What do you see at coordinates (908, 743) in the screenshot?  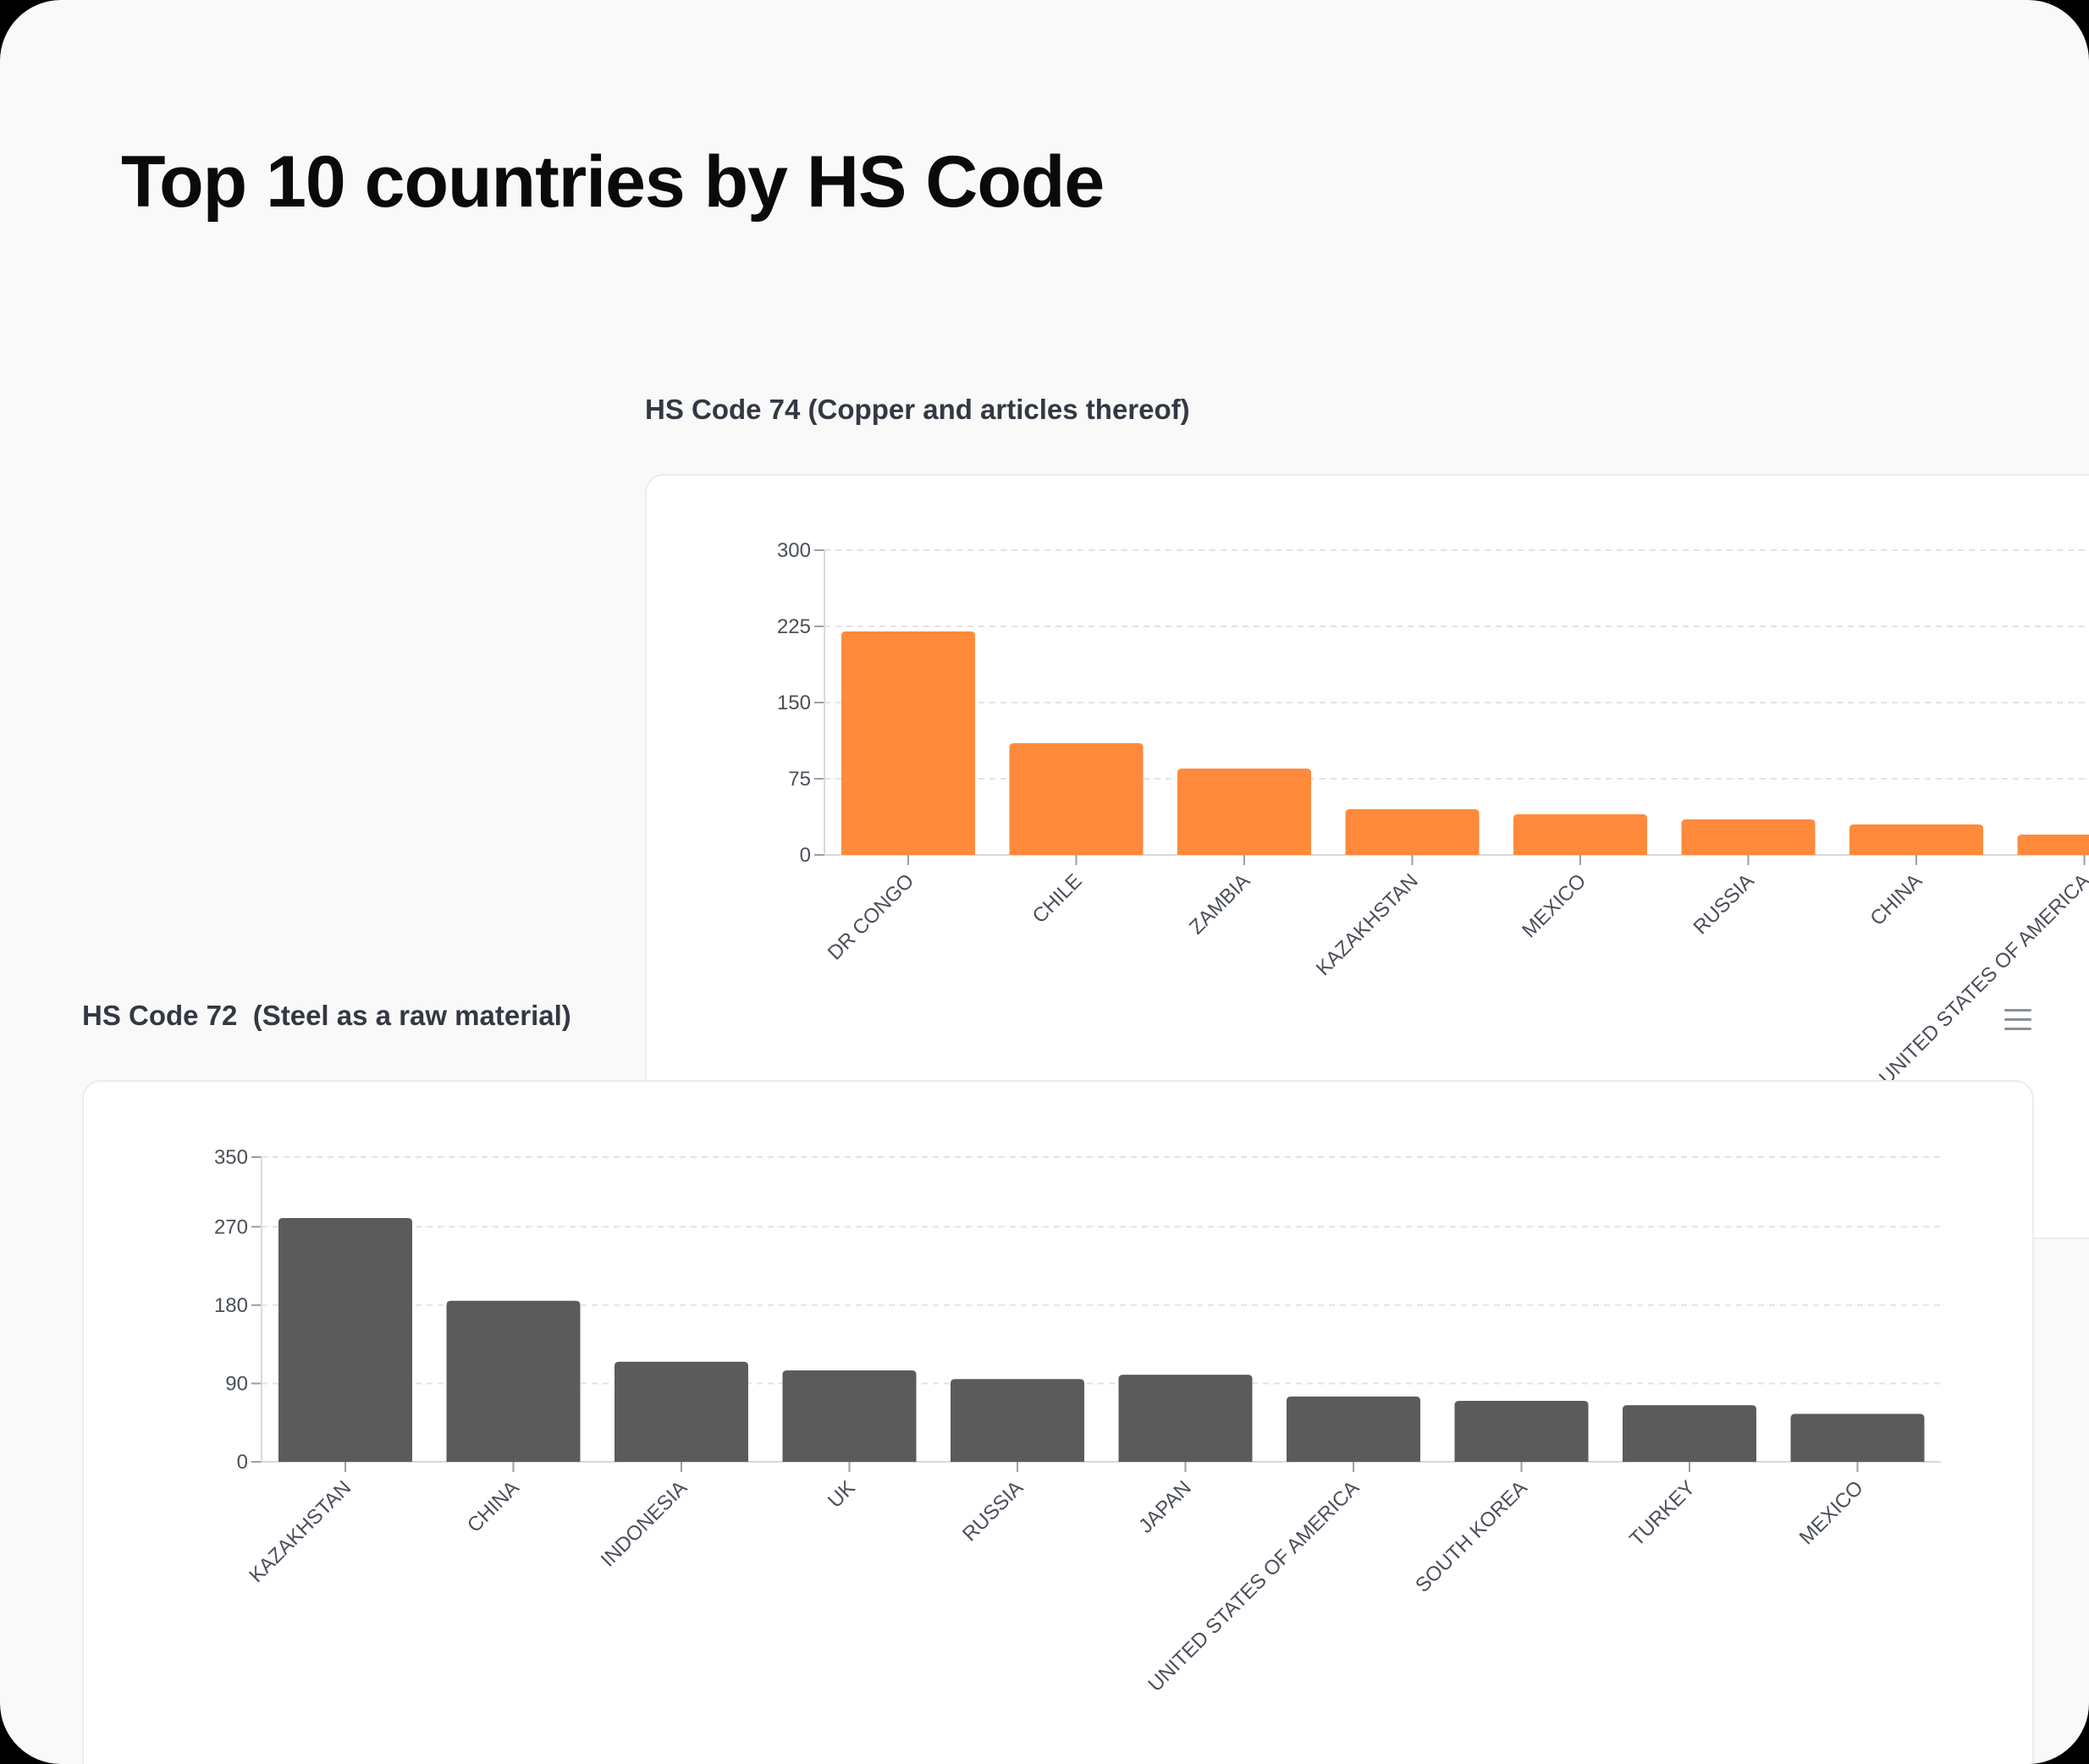 I see `bar-dr-congo` at bounding box center [908, 743].